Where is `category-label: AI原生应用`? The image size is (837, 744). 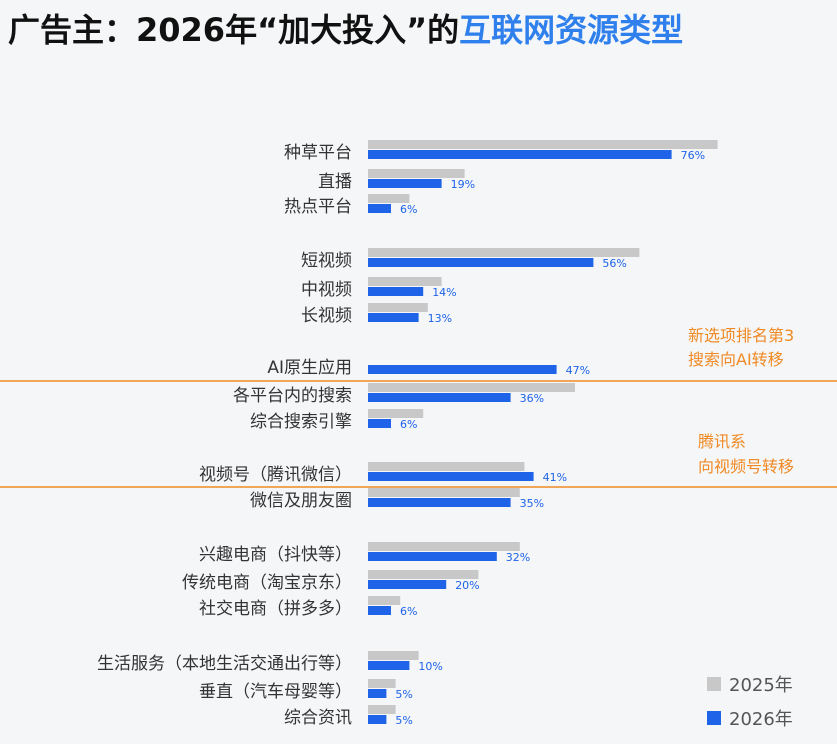 category-label: AI原生应用 is located at coordinates (309, 368).